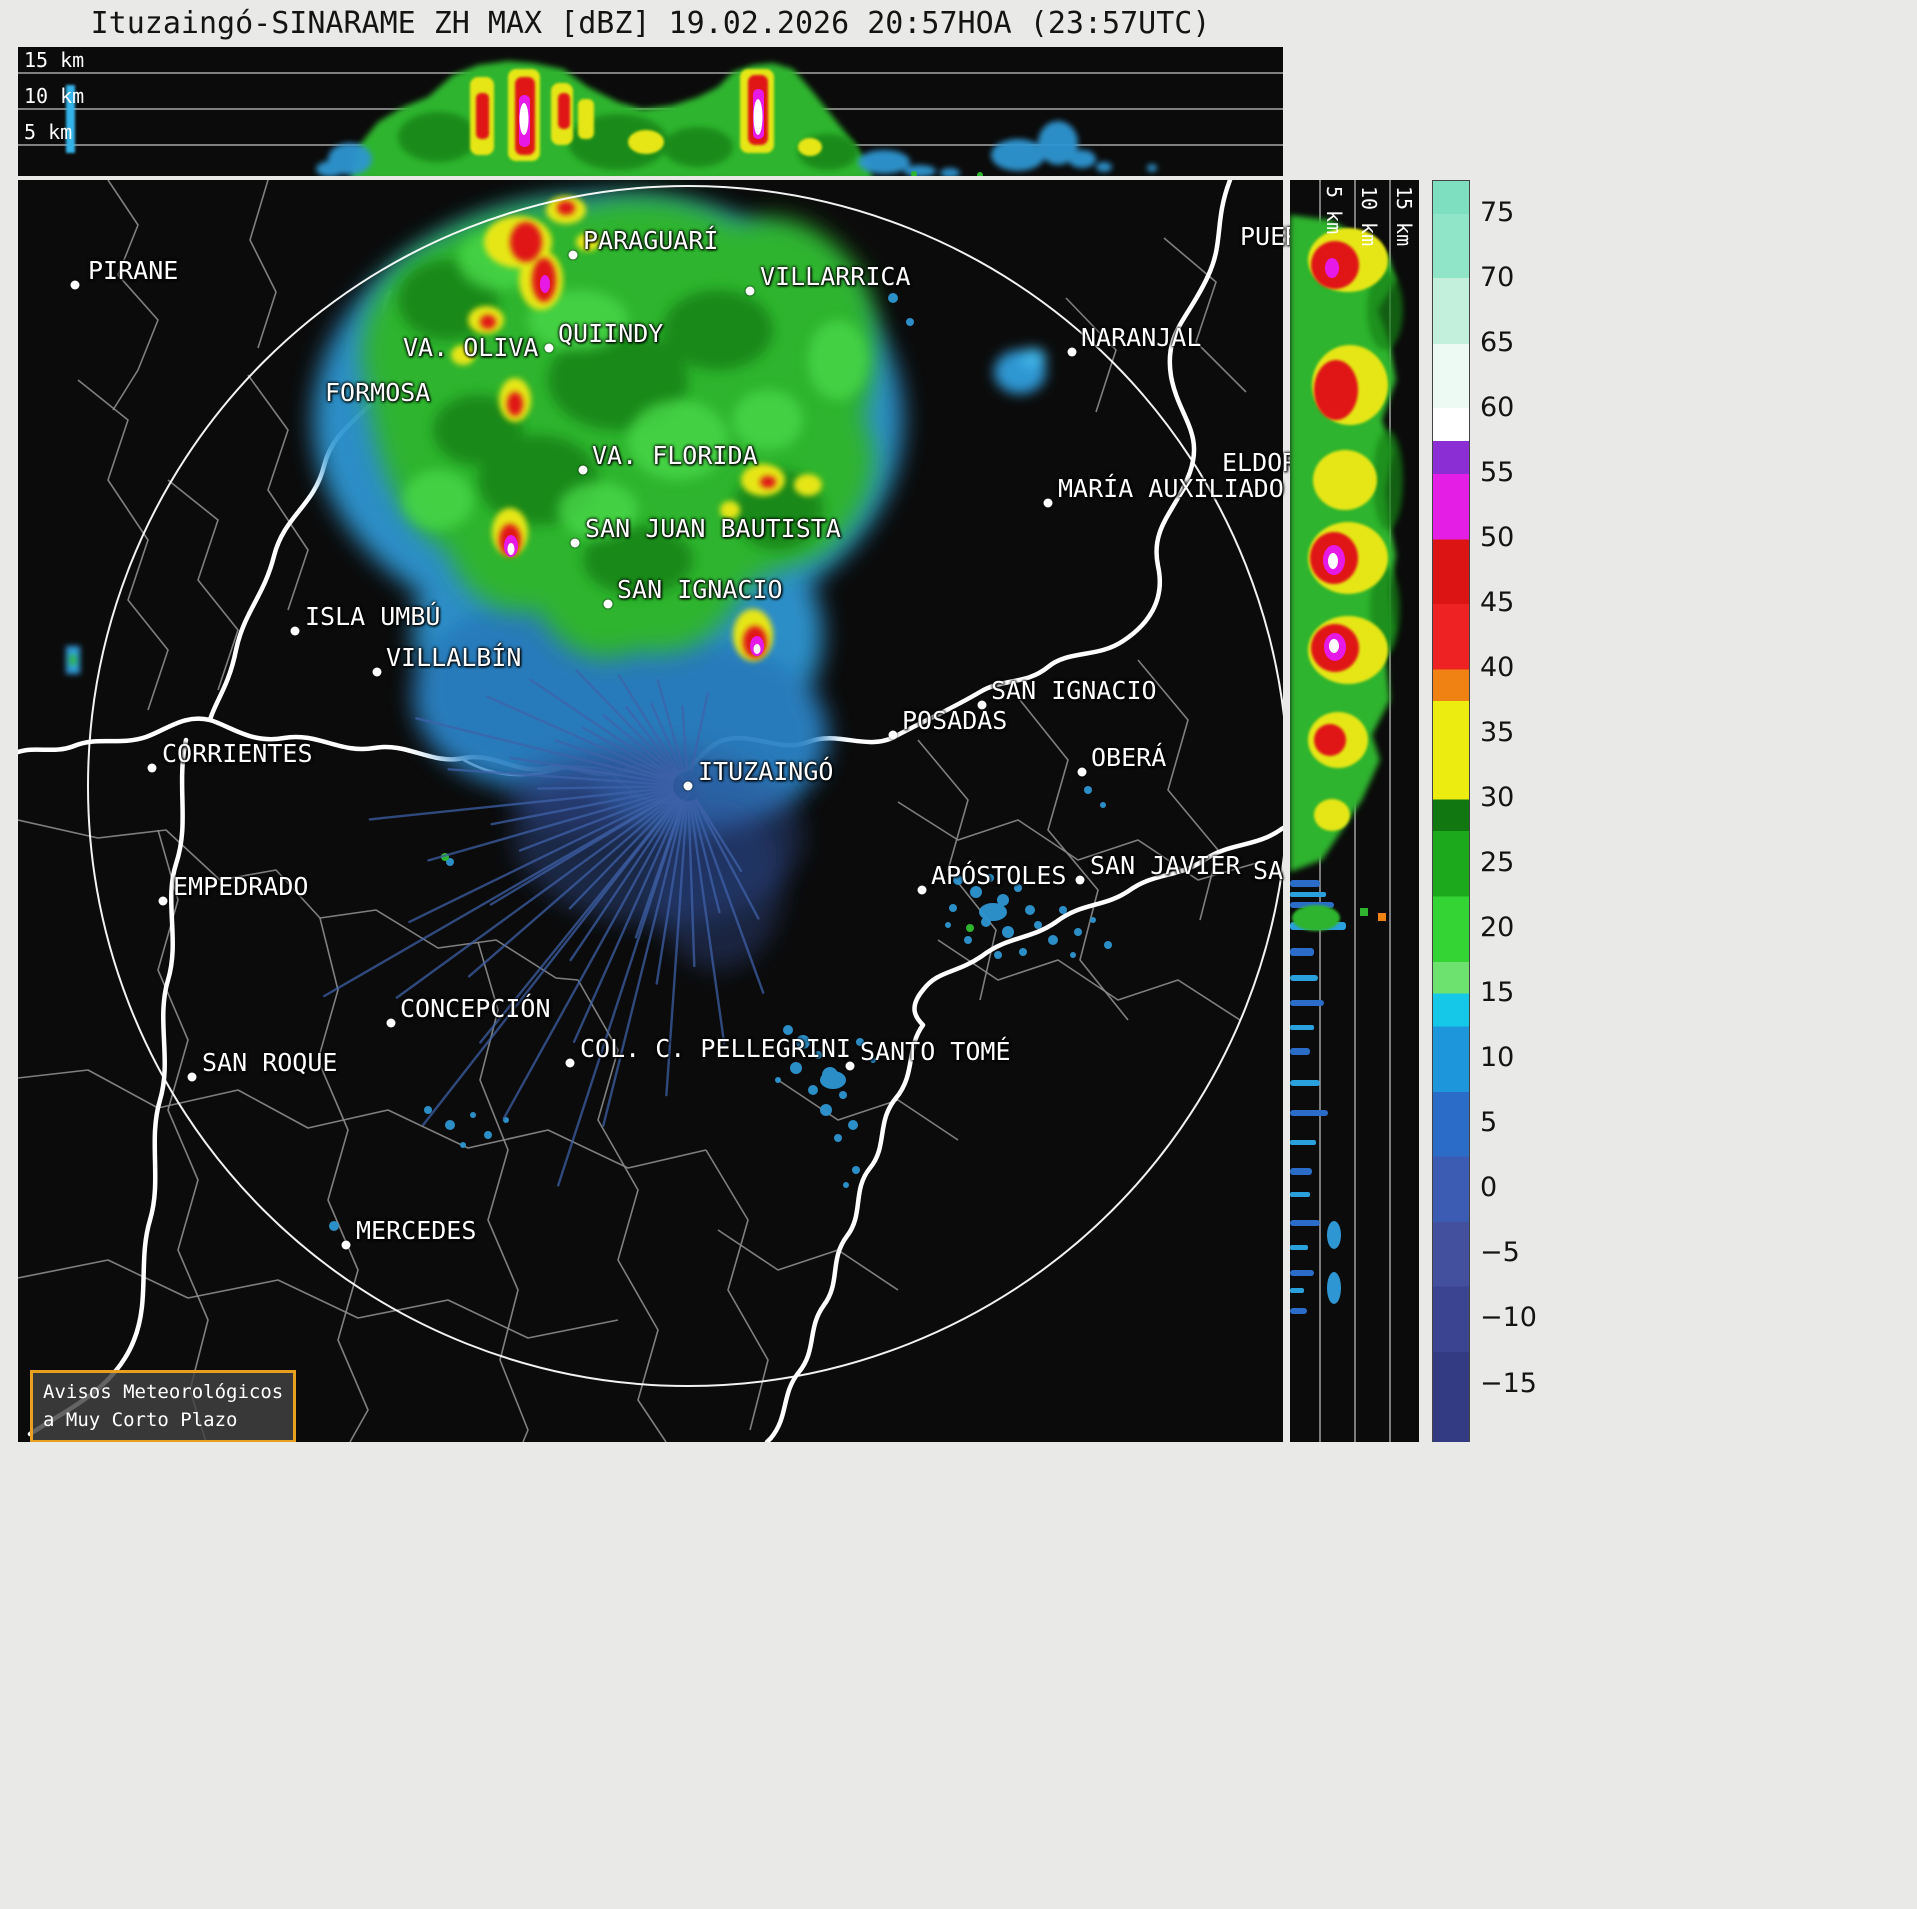 This screenshot has height=1909, width=1917. Describe the element at coordinates (955, 720) in the screenshot. I see `city-label: POSADAS` at that location.